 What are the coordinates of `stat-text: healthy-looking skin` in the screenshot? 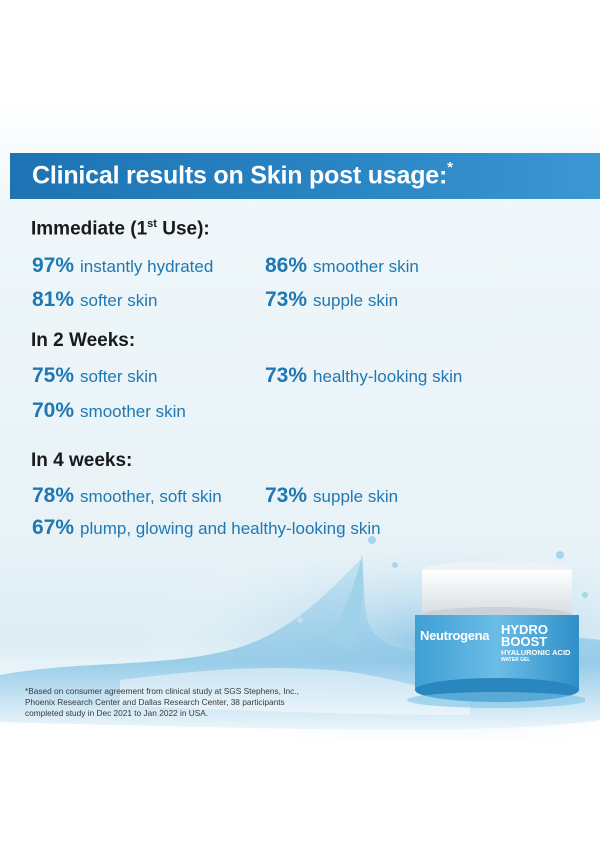 It's located at (388, 376).